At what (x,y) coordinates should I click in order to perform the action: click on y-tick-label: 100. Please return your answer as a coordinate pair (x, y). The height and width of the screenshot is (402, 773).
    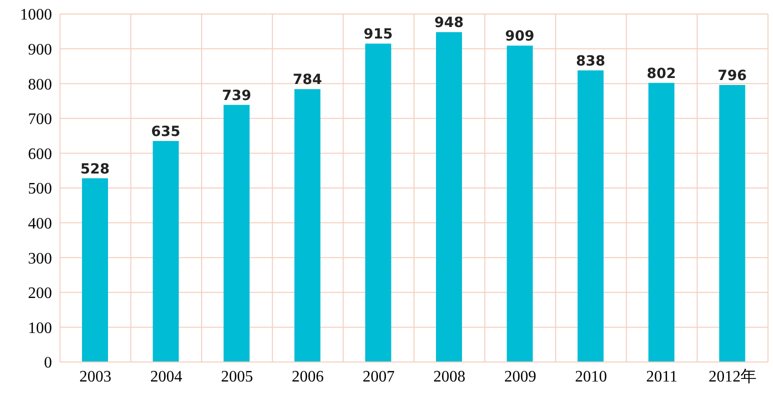
    Looking at the image, I should click on (40, 328).